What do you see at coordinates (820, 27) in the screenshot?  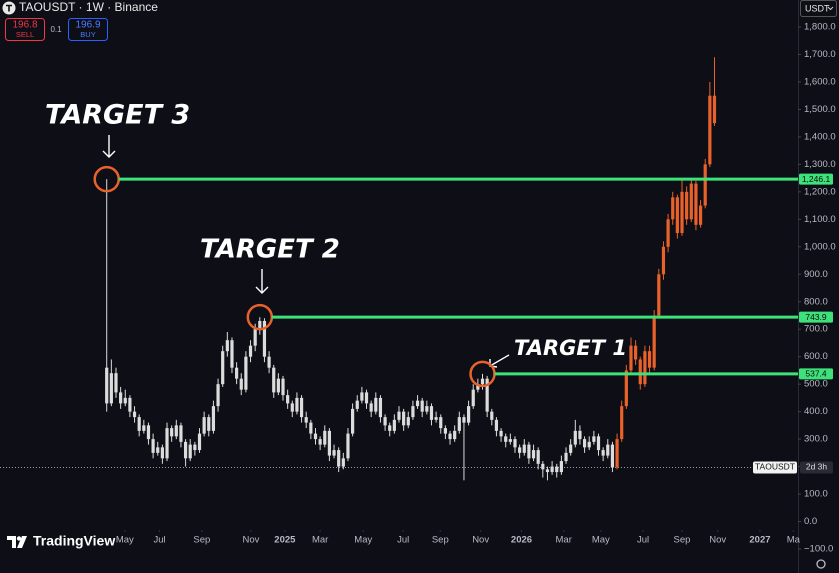 I see `y-tick-label: 1,800.0` at bounding box center [820, 27].